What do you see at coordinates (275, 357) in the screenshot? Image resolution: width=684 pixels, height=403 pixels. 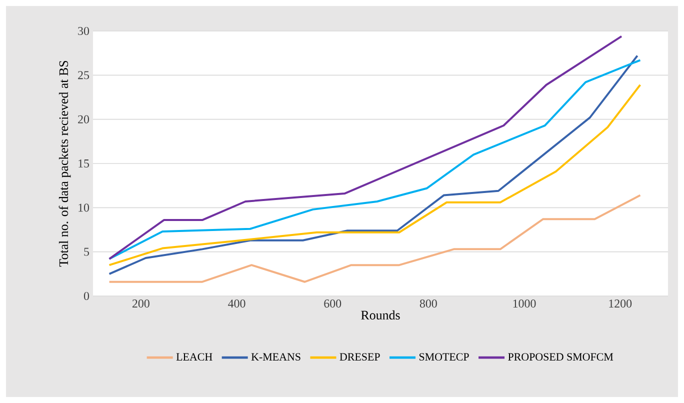 I see `legend-label: K-MEANS` at bounding box center [275, 357].